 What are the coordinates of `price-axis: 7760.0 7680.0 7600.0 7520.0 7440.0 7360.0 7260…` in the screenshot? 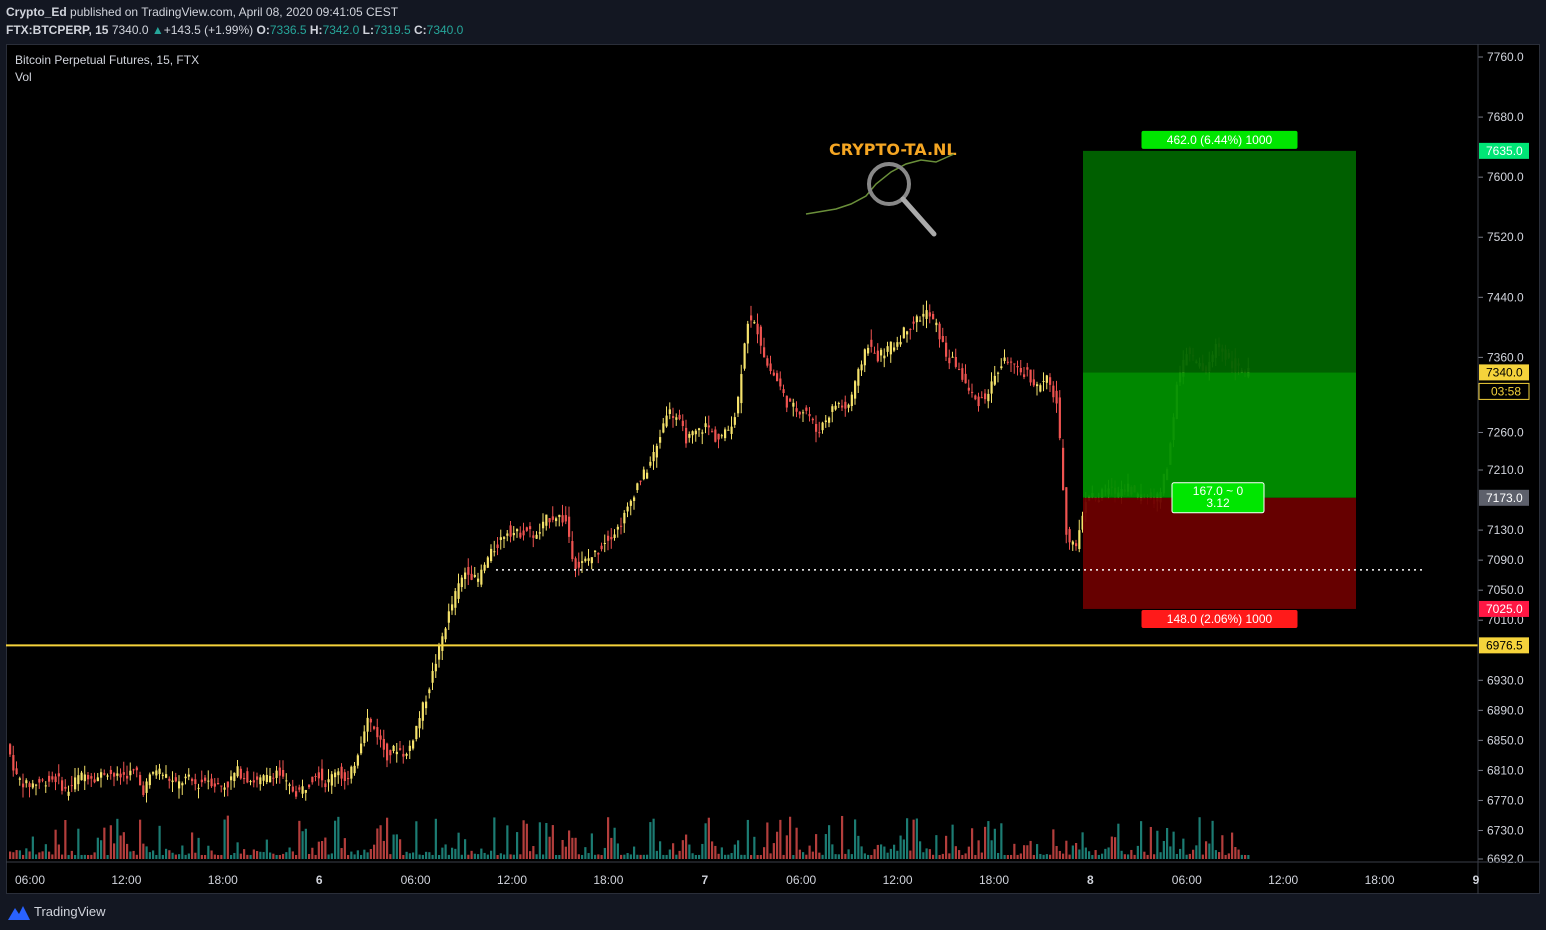 It's located at (1501, 458).